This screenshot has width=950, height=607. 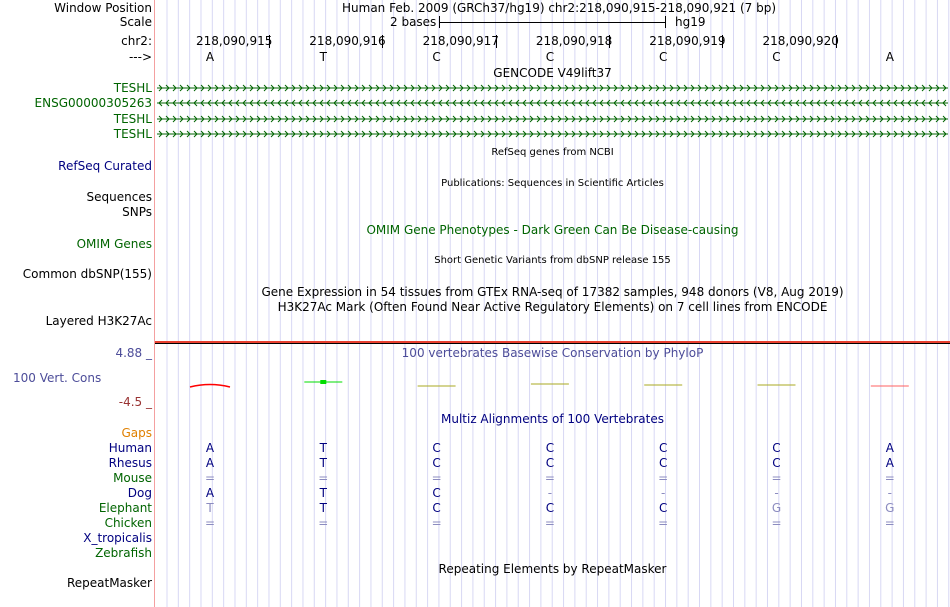 I want to click on track-divider, so click(x=552, y=342).